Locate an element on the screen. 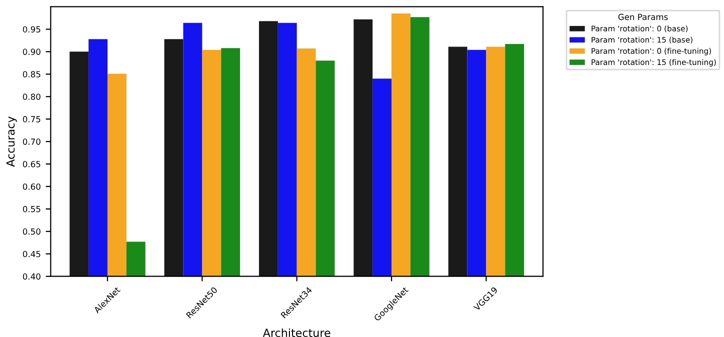  y-tick-label: 0.90 is located at coordinates (31, 51).